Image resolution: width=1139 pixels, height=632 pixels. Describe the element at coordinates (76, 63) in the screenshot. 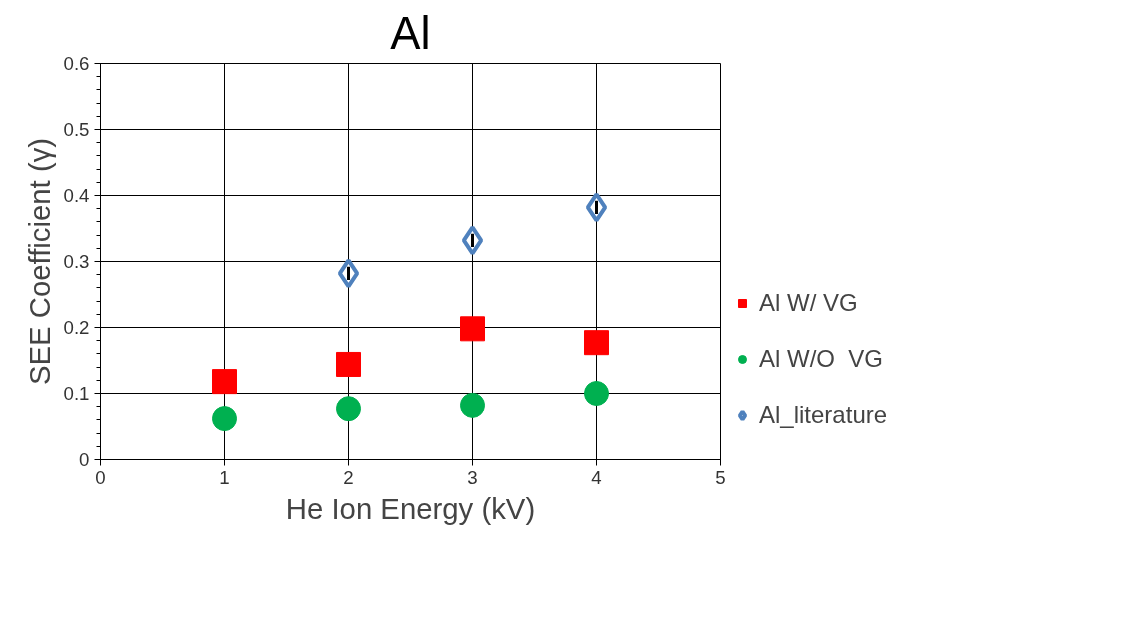

I see `y-tick-label: 0.6` at that location.